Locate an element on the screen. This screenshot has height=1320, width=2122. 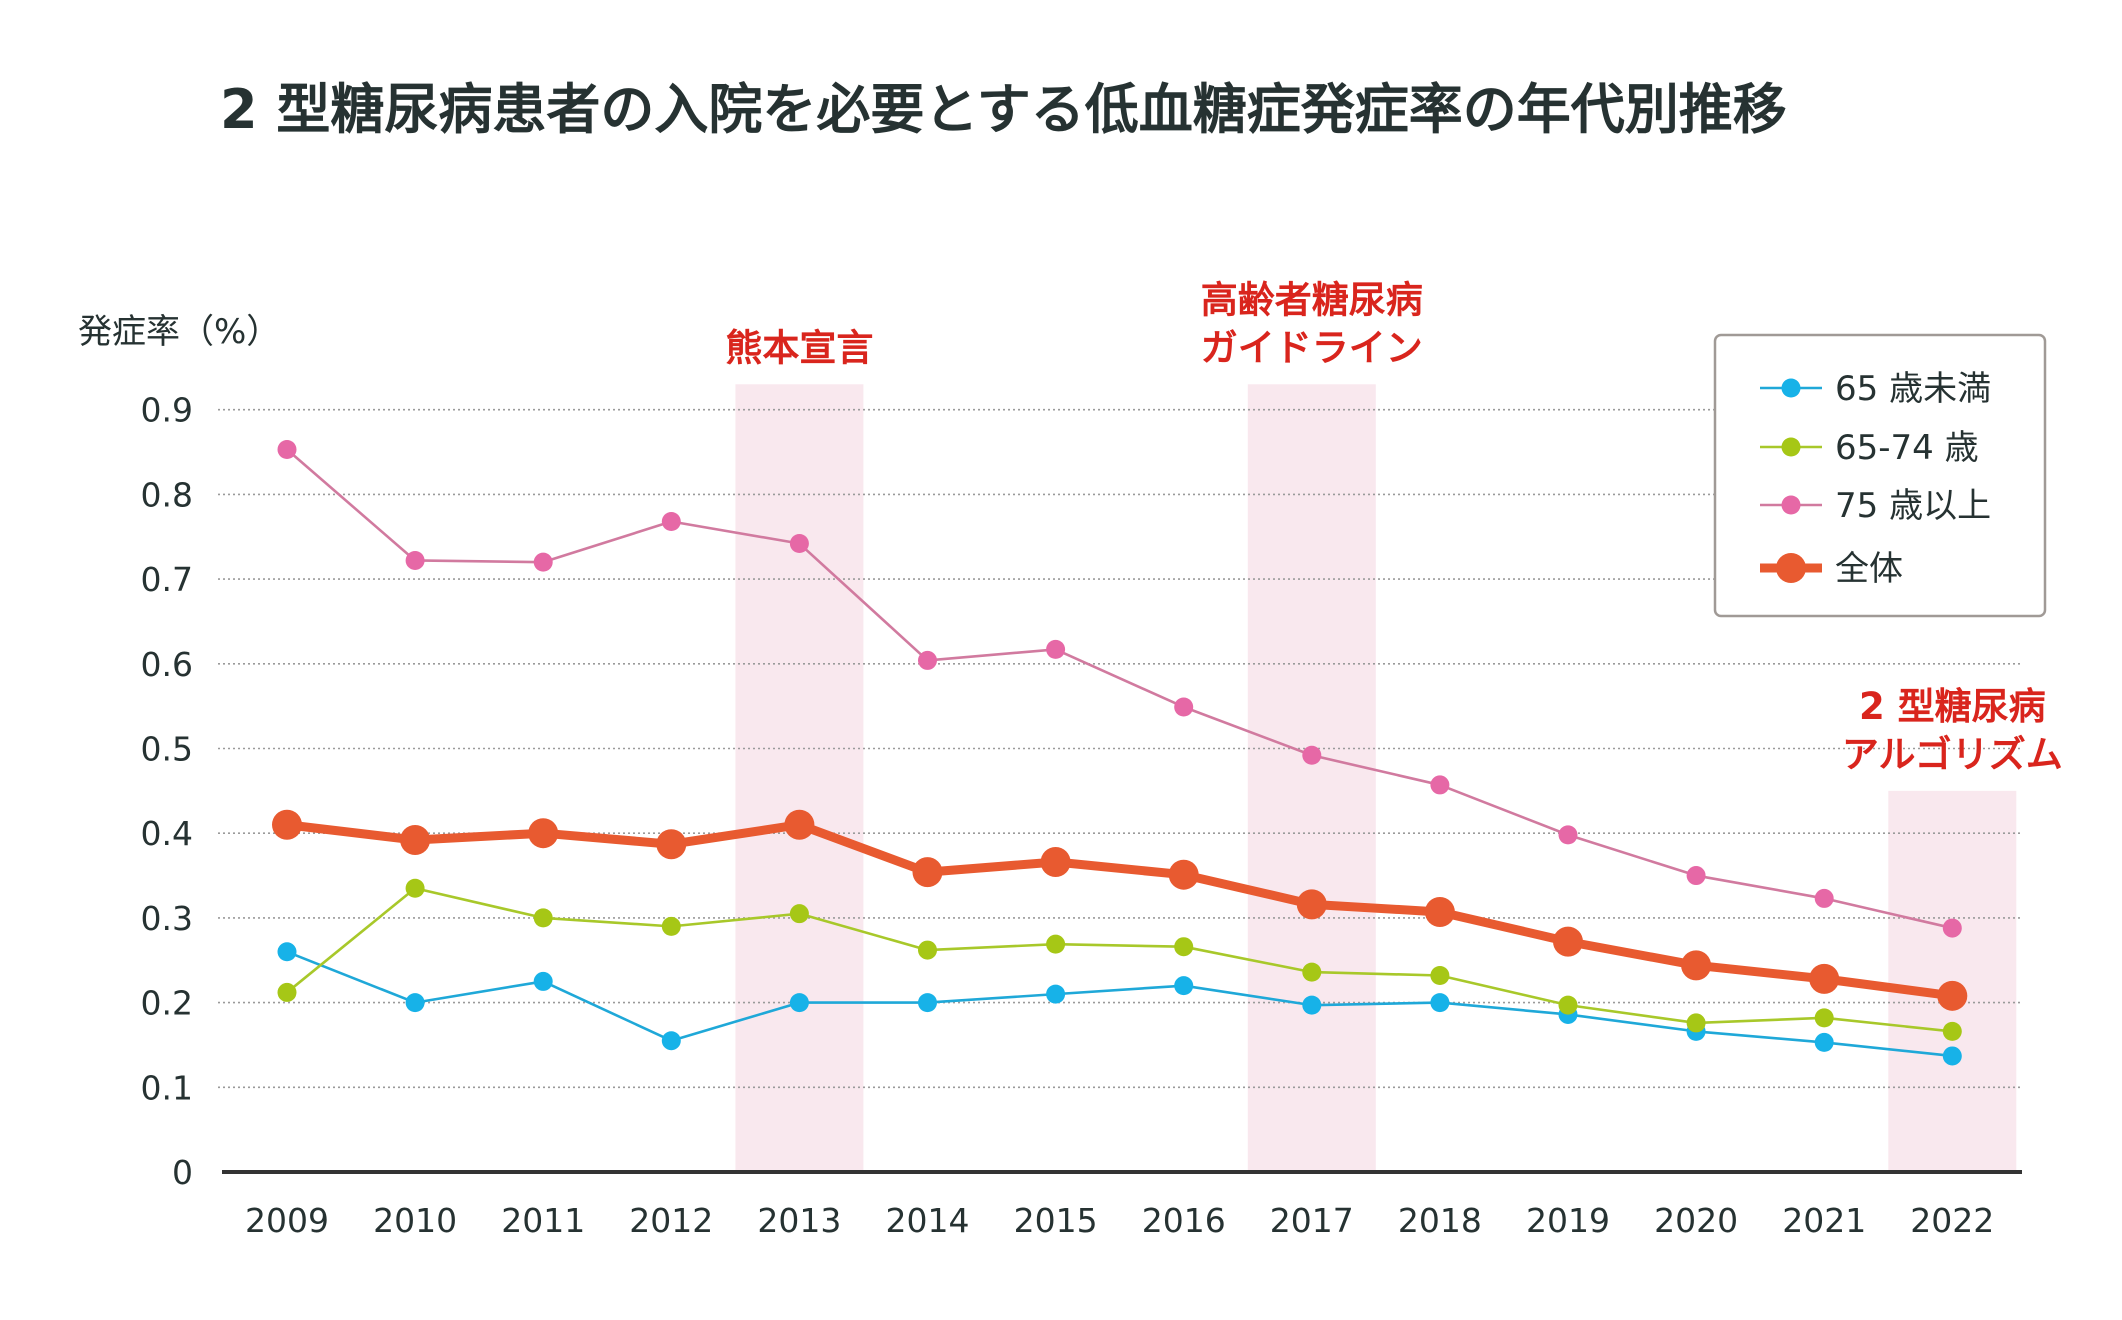
legend-label: 全体 is located at coordinates (1869, 569).